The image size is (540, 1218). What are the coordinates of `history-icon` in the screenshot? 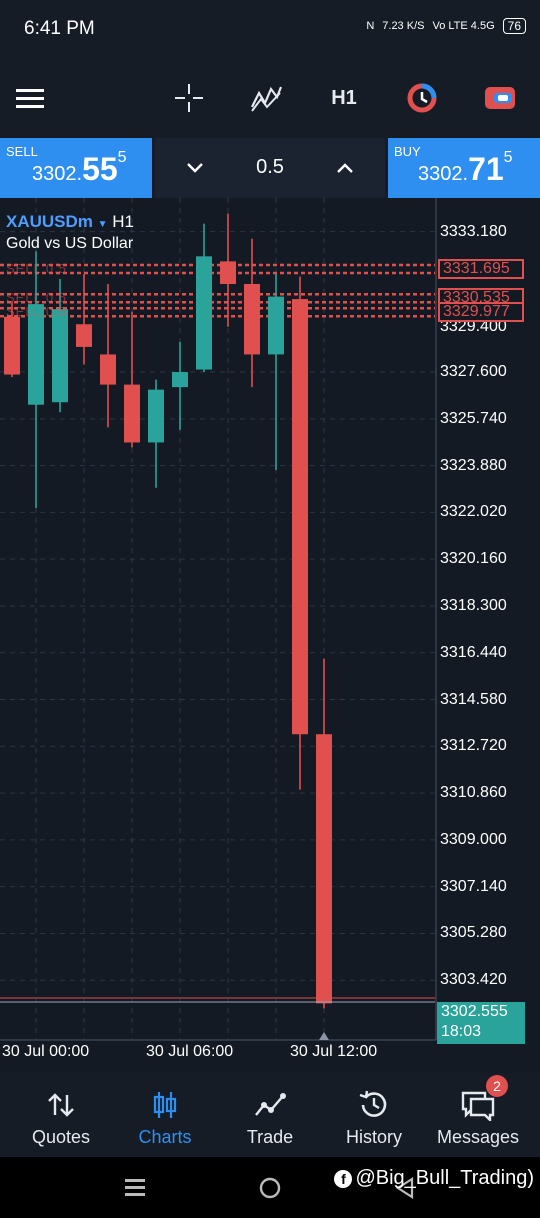 It's located at (374, 1105).